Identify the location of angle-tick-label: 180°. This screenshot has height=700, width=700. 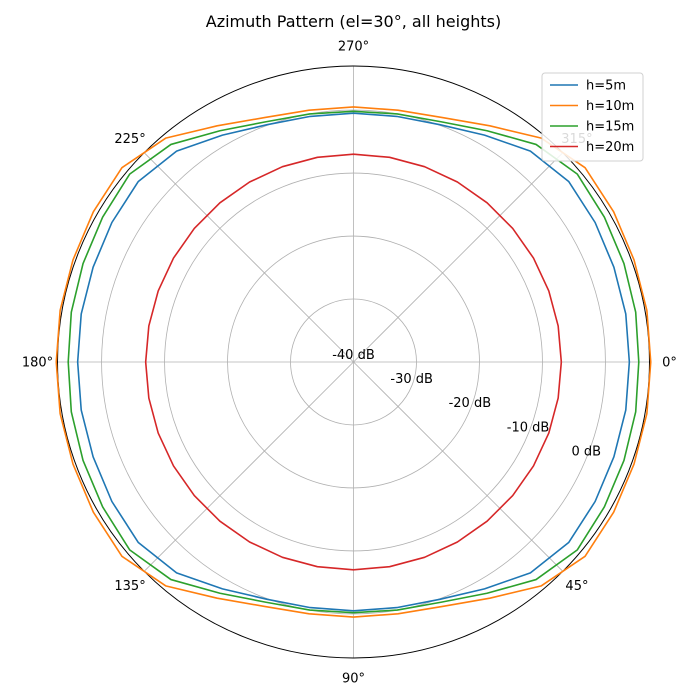
(37, 363).